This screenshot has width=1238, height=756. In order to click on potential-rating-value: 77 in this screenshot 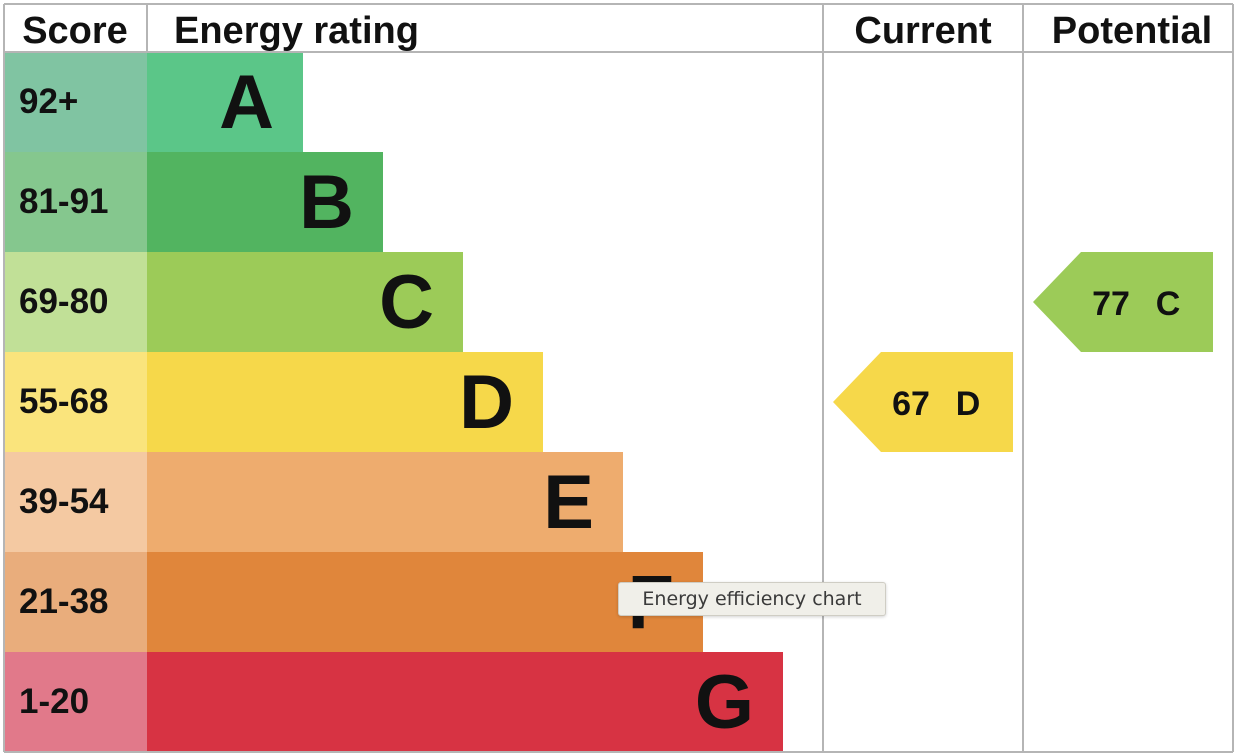, I will do `click(1111, 304)`.